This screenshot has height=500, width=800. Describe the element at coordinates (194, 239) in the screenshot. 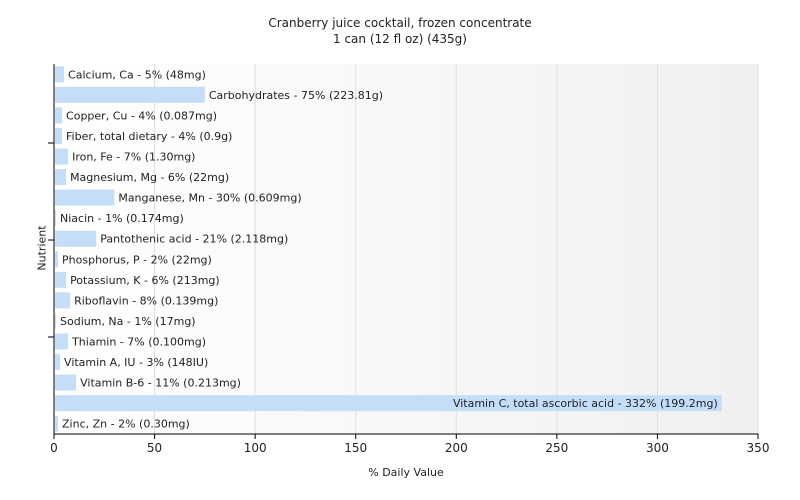

I see `bar-label: Pantothenic acid - 21% (2.118mg)` at that location.